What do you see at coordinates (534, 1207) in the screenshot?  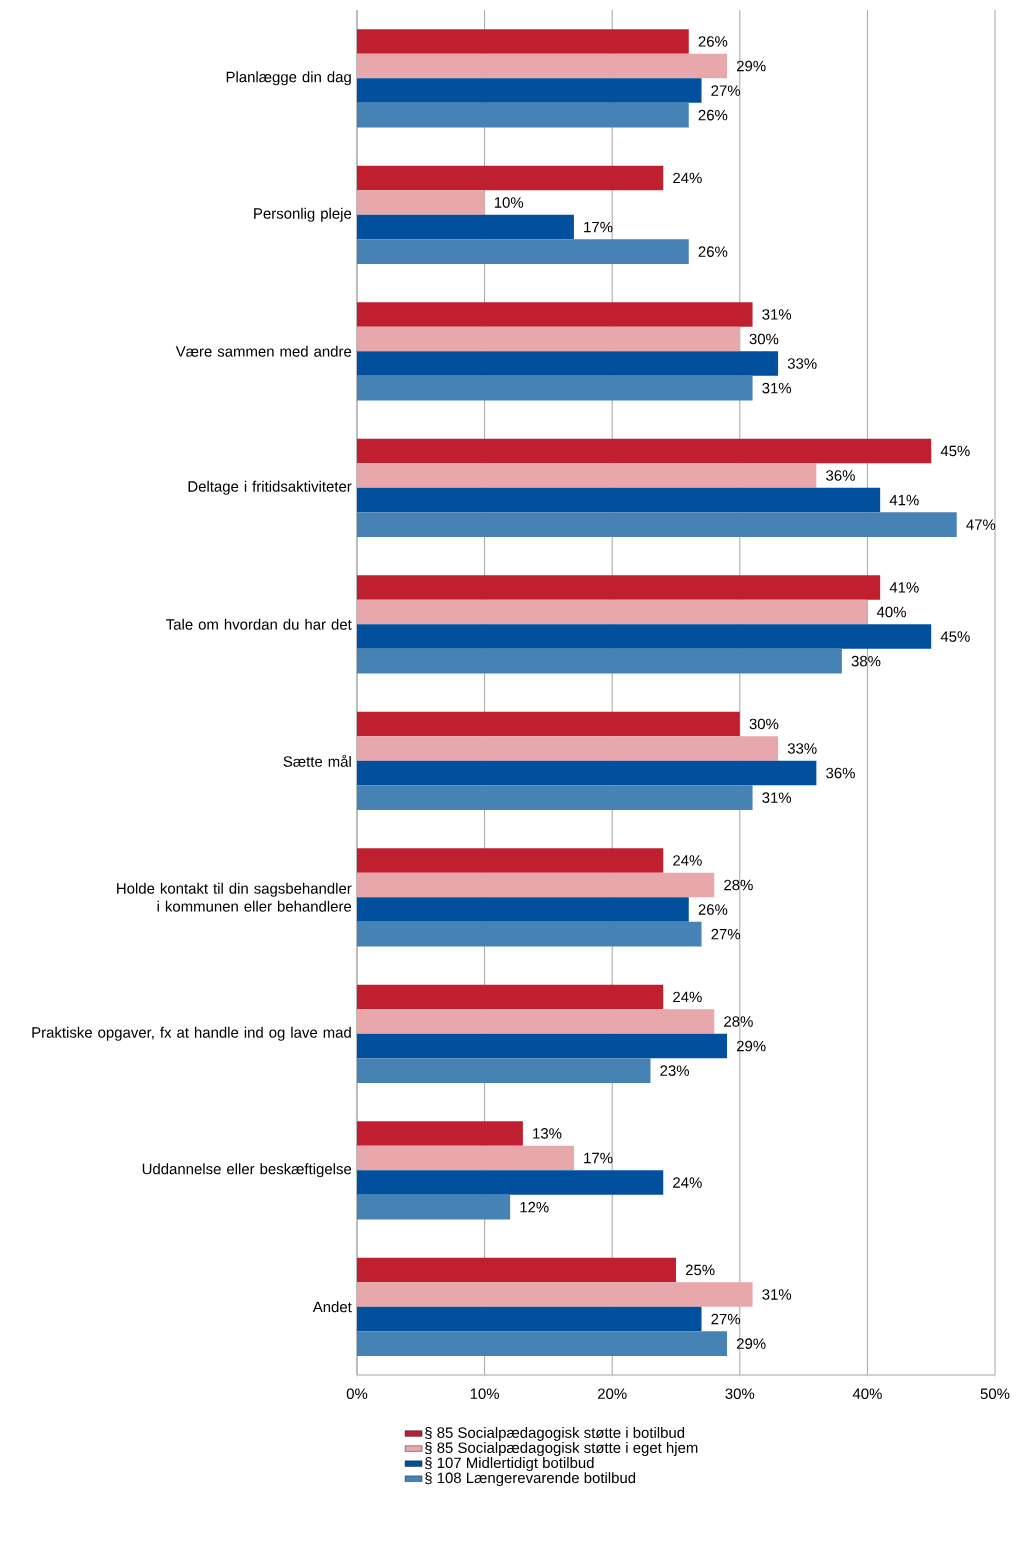 I see `data-label: 12%` at bounding box center [534, 1207].